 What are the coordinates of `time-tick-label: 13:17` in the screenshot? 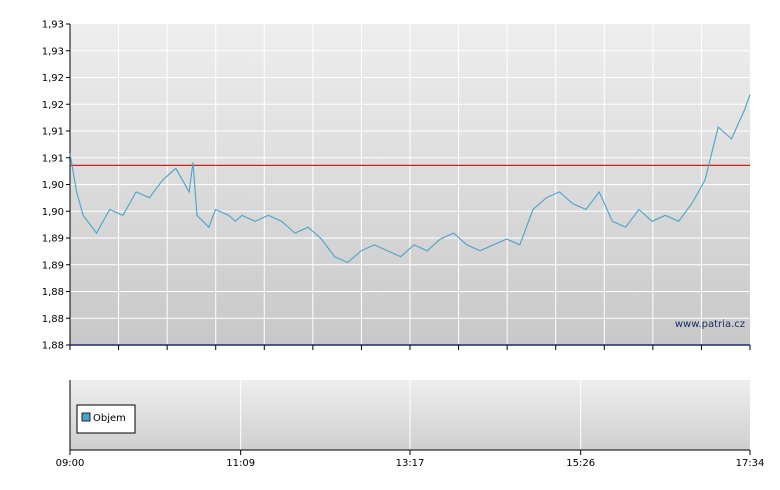 It's located at (410, 463).